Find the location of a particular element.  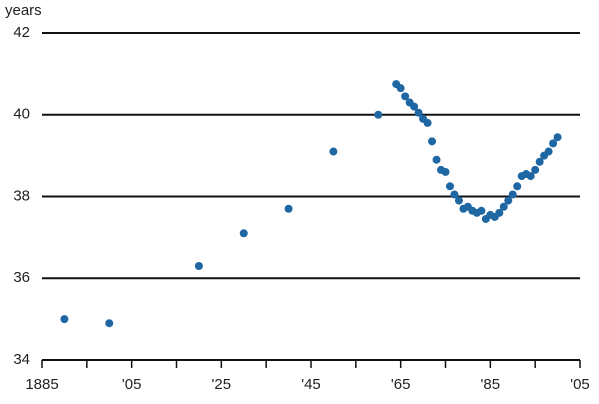

y-tick-label: 38 is located at coordinates (21, 195).